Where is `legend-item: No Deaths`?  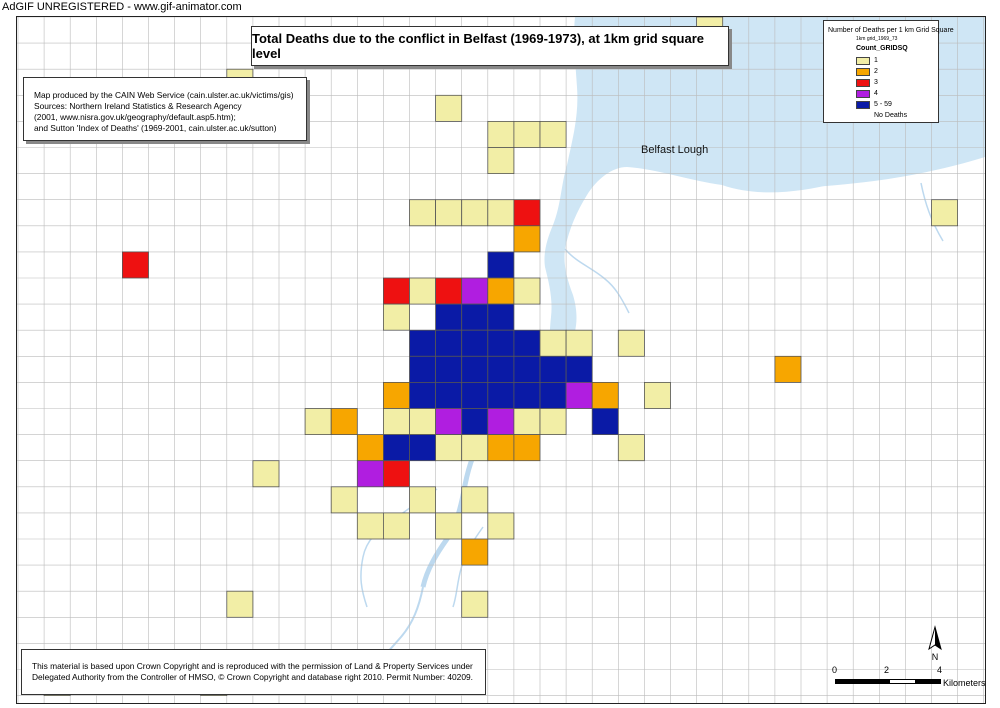 legend-item: No Deaths is located at coordinates (895, 115).